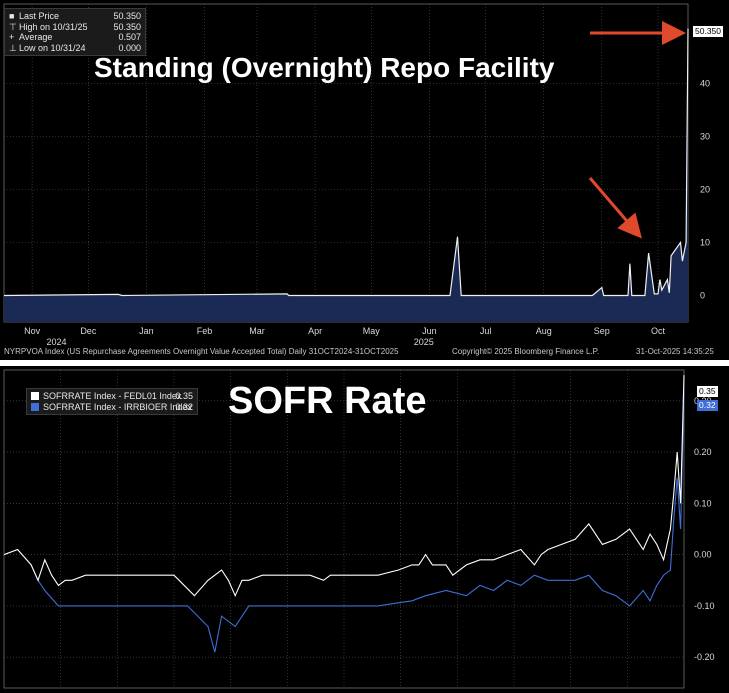 The width and height of the screenshot is (729, 693). I want to click on x-tick-label: Aug, so click(544, 331).